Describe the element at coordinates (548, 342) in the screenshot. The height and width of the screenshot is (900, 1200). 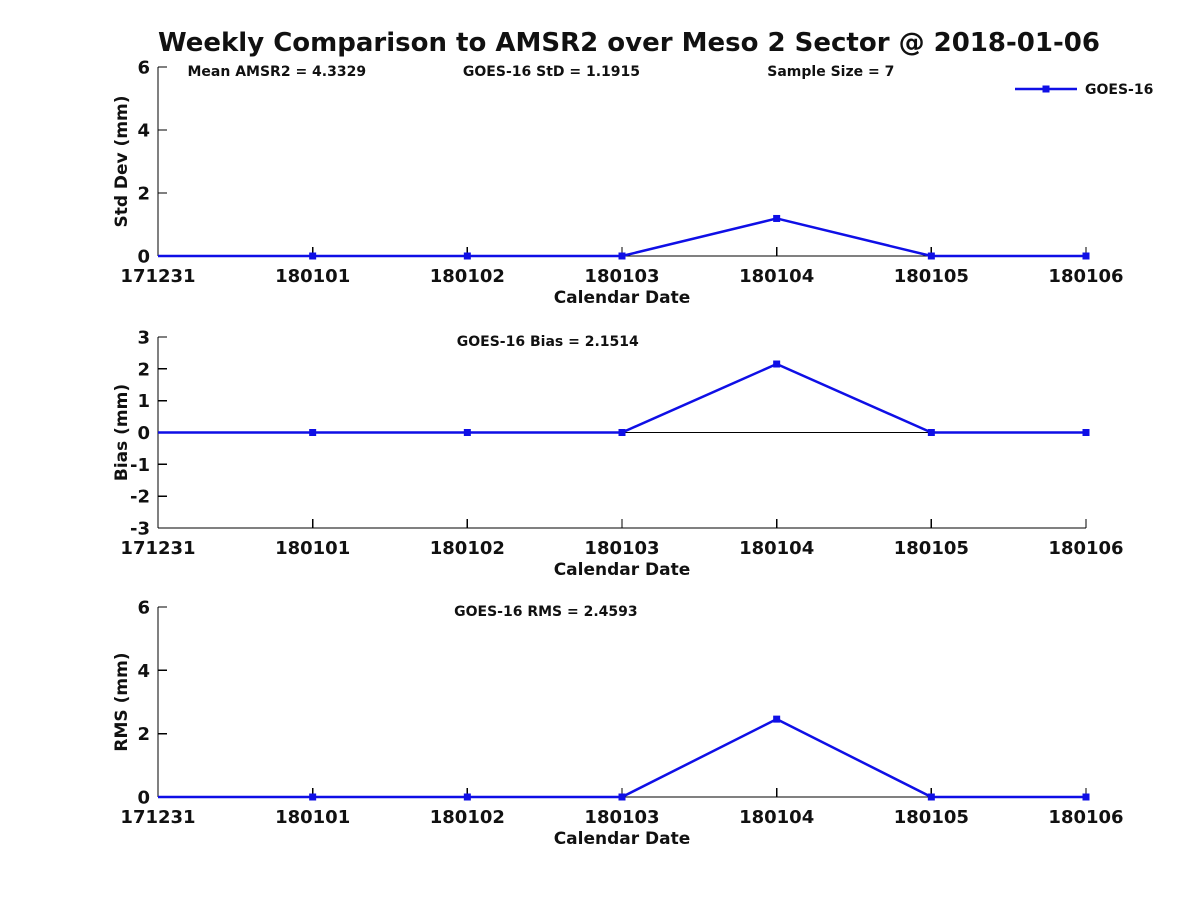
I see `annotation: GOES-16 Bias = 2.1514` at that location.